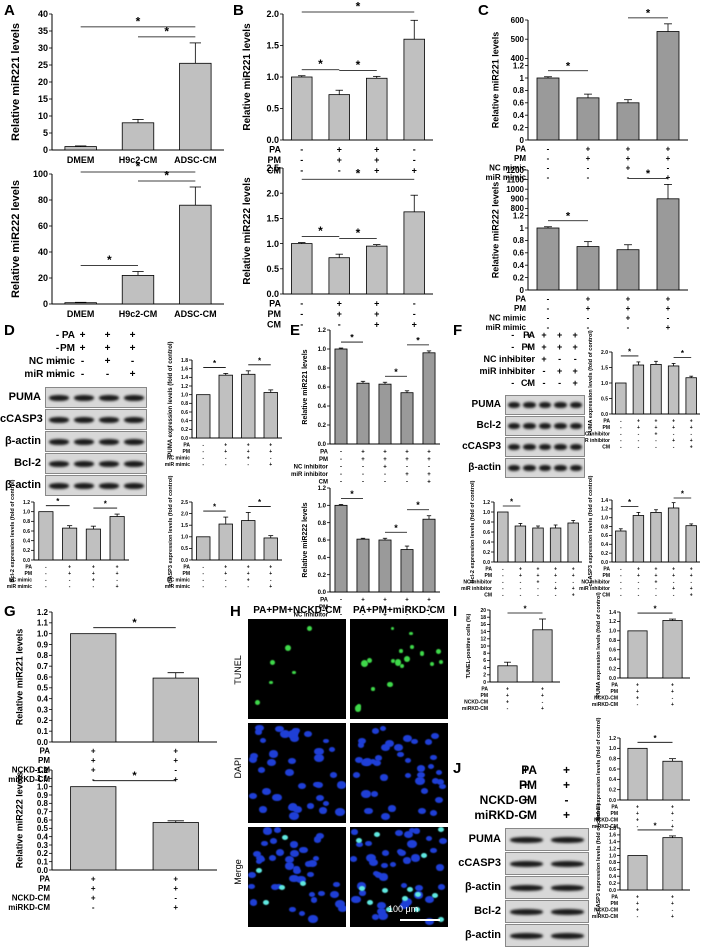 This screenshot has width=708, height=947. Describe the element at coordinates (238, 10) in the screenshot. I see `panel-letter-b: B` at that location.